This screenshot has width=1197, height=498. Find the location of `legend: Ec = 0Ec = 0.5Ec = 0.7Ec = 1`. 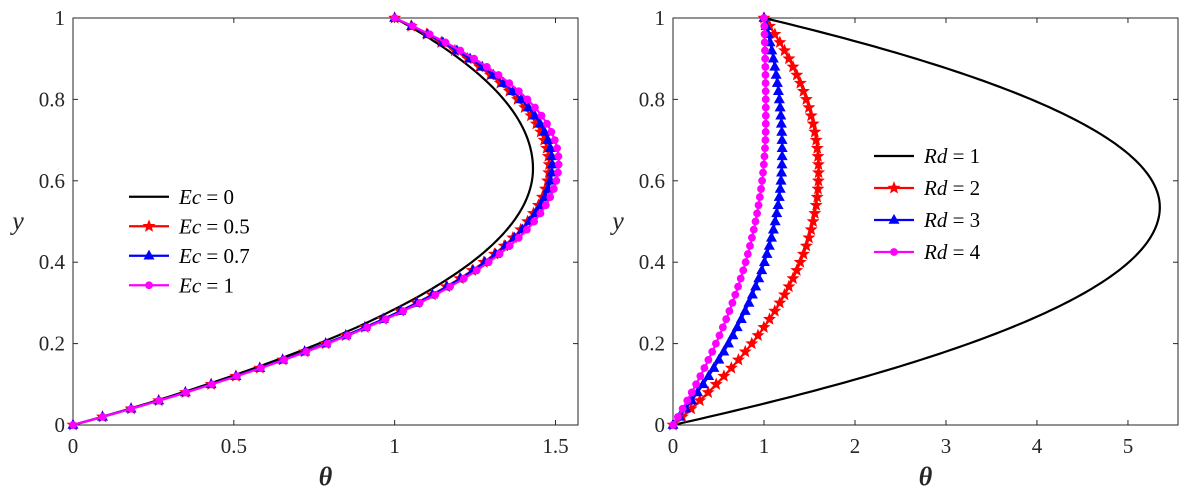

legend: Ec = 0Ec = 0.5Ec = 0.7Ec = 1 is located at coordinates (188, 241).